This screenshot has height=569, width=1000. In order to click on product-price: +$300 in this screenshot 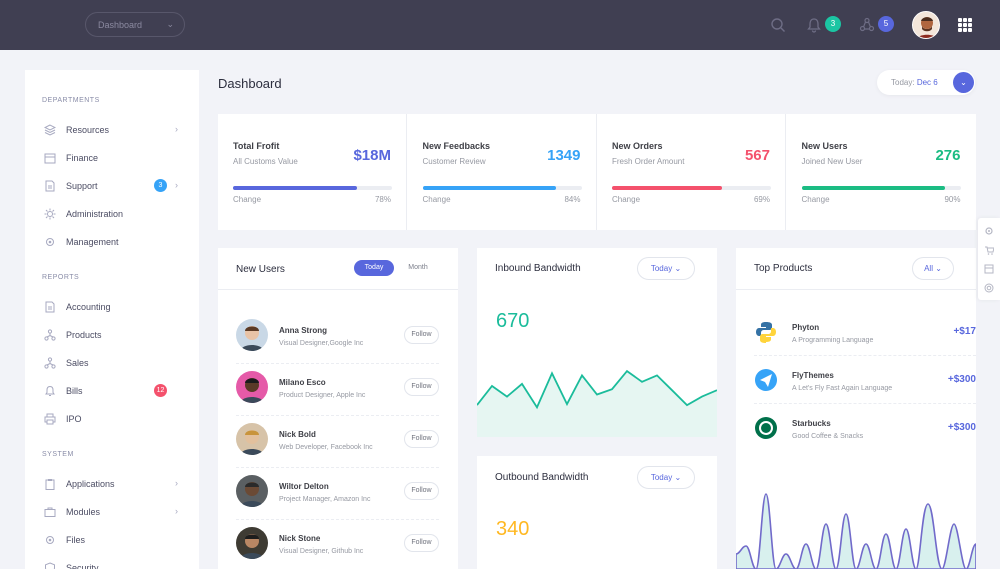, I will do `click(961, 379)`.